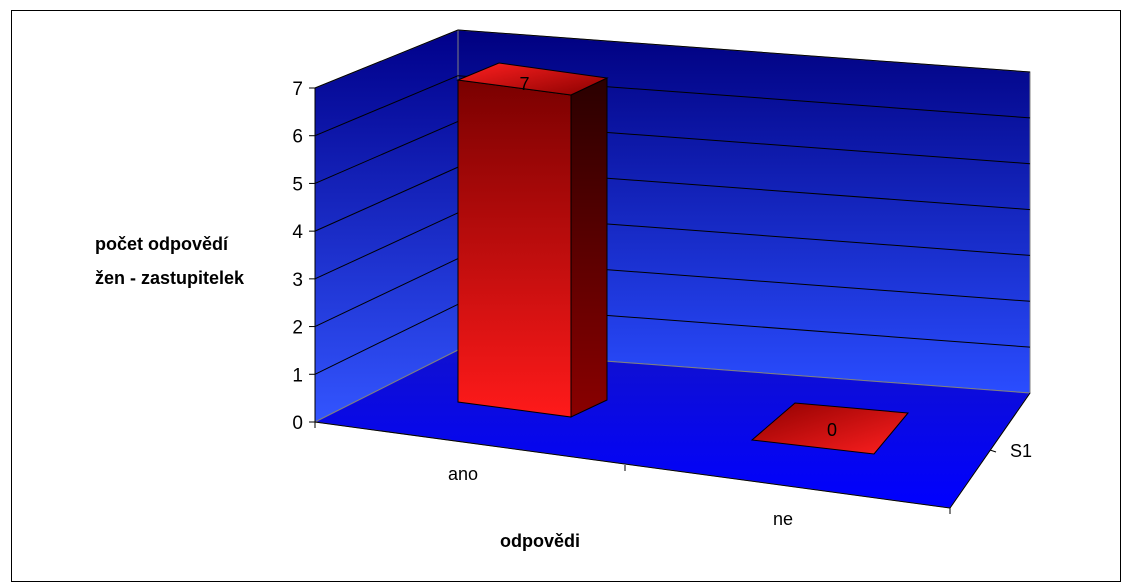 This screenshot has height=583, width=1122. I want to click on y-axis-title-line2: žen - zastupitelek, so click(170, 278).